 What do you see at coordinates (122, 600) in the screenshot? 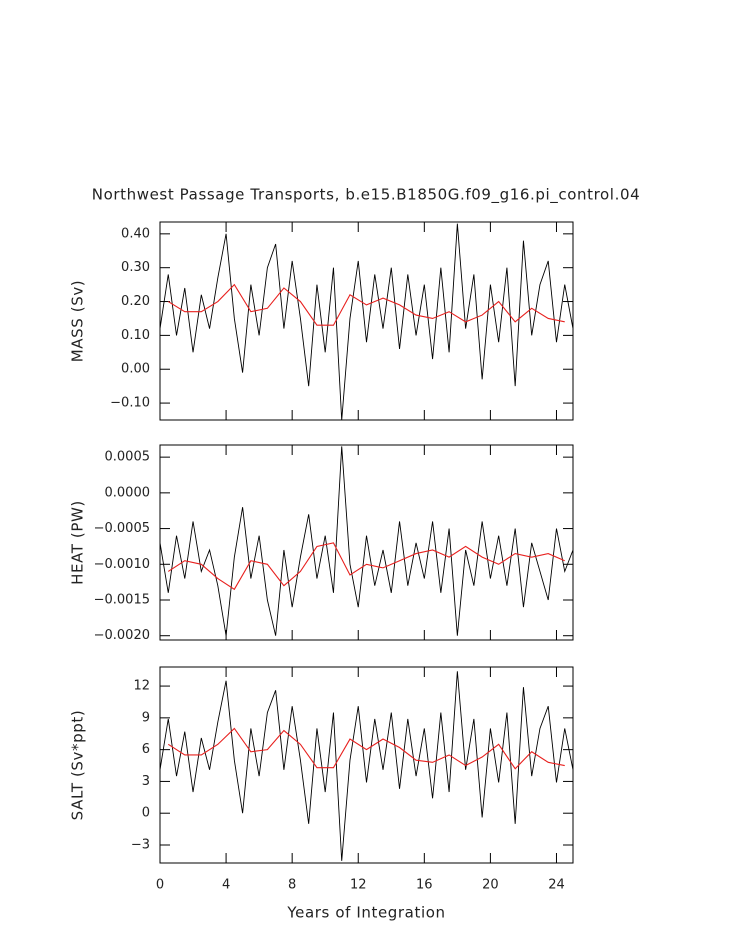
I see `y-tick-label: −0.0015` at bounding box center [122, 600].